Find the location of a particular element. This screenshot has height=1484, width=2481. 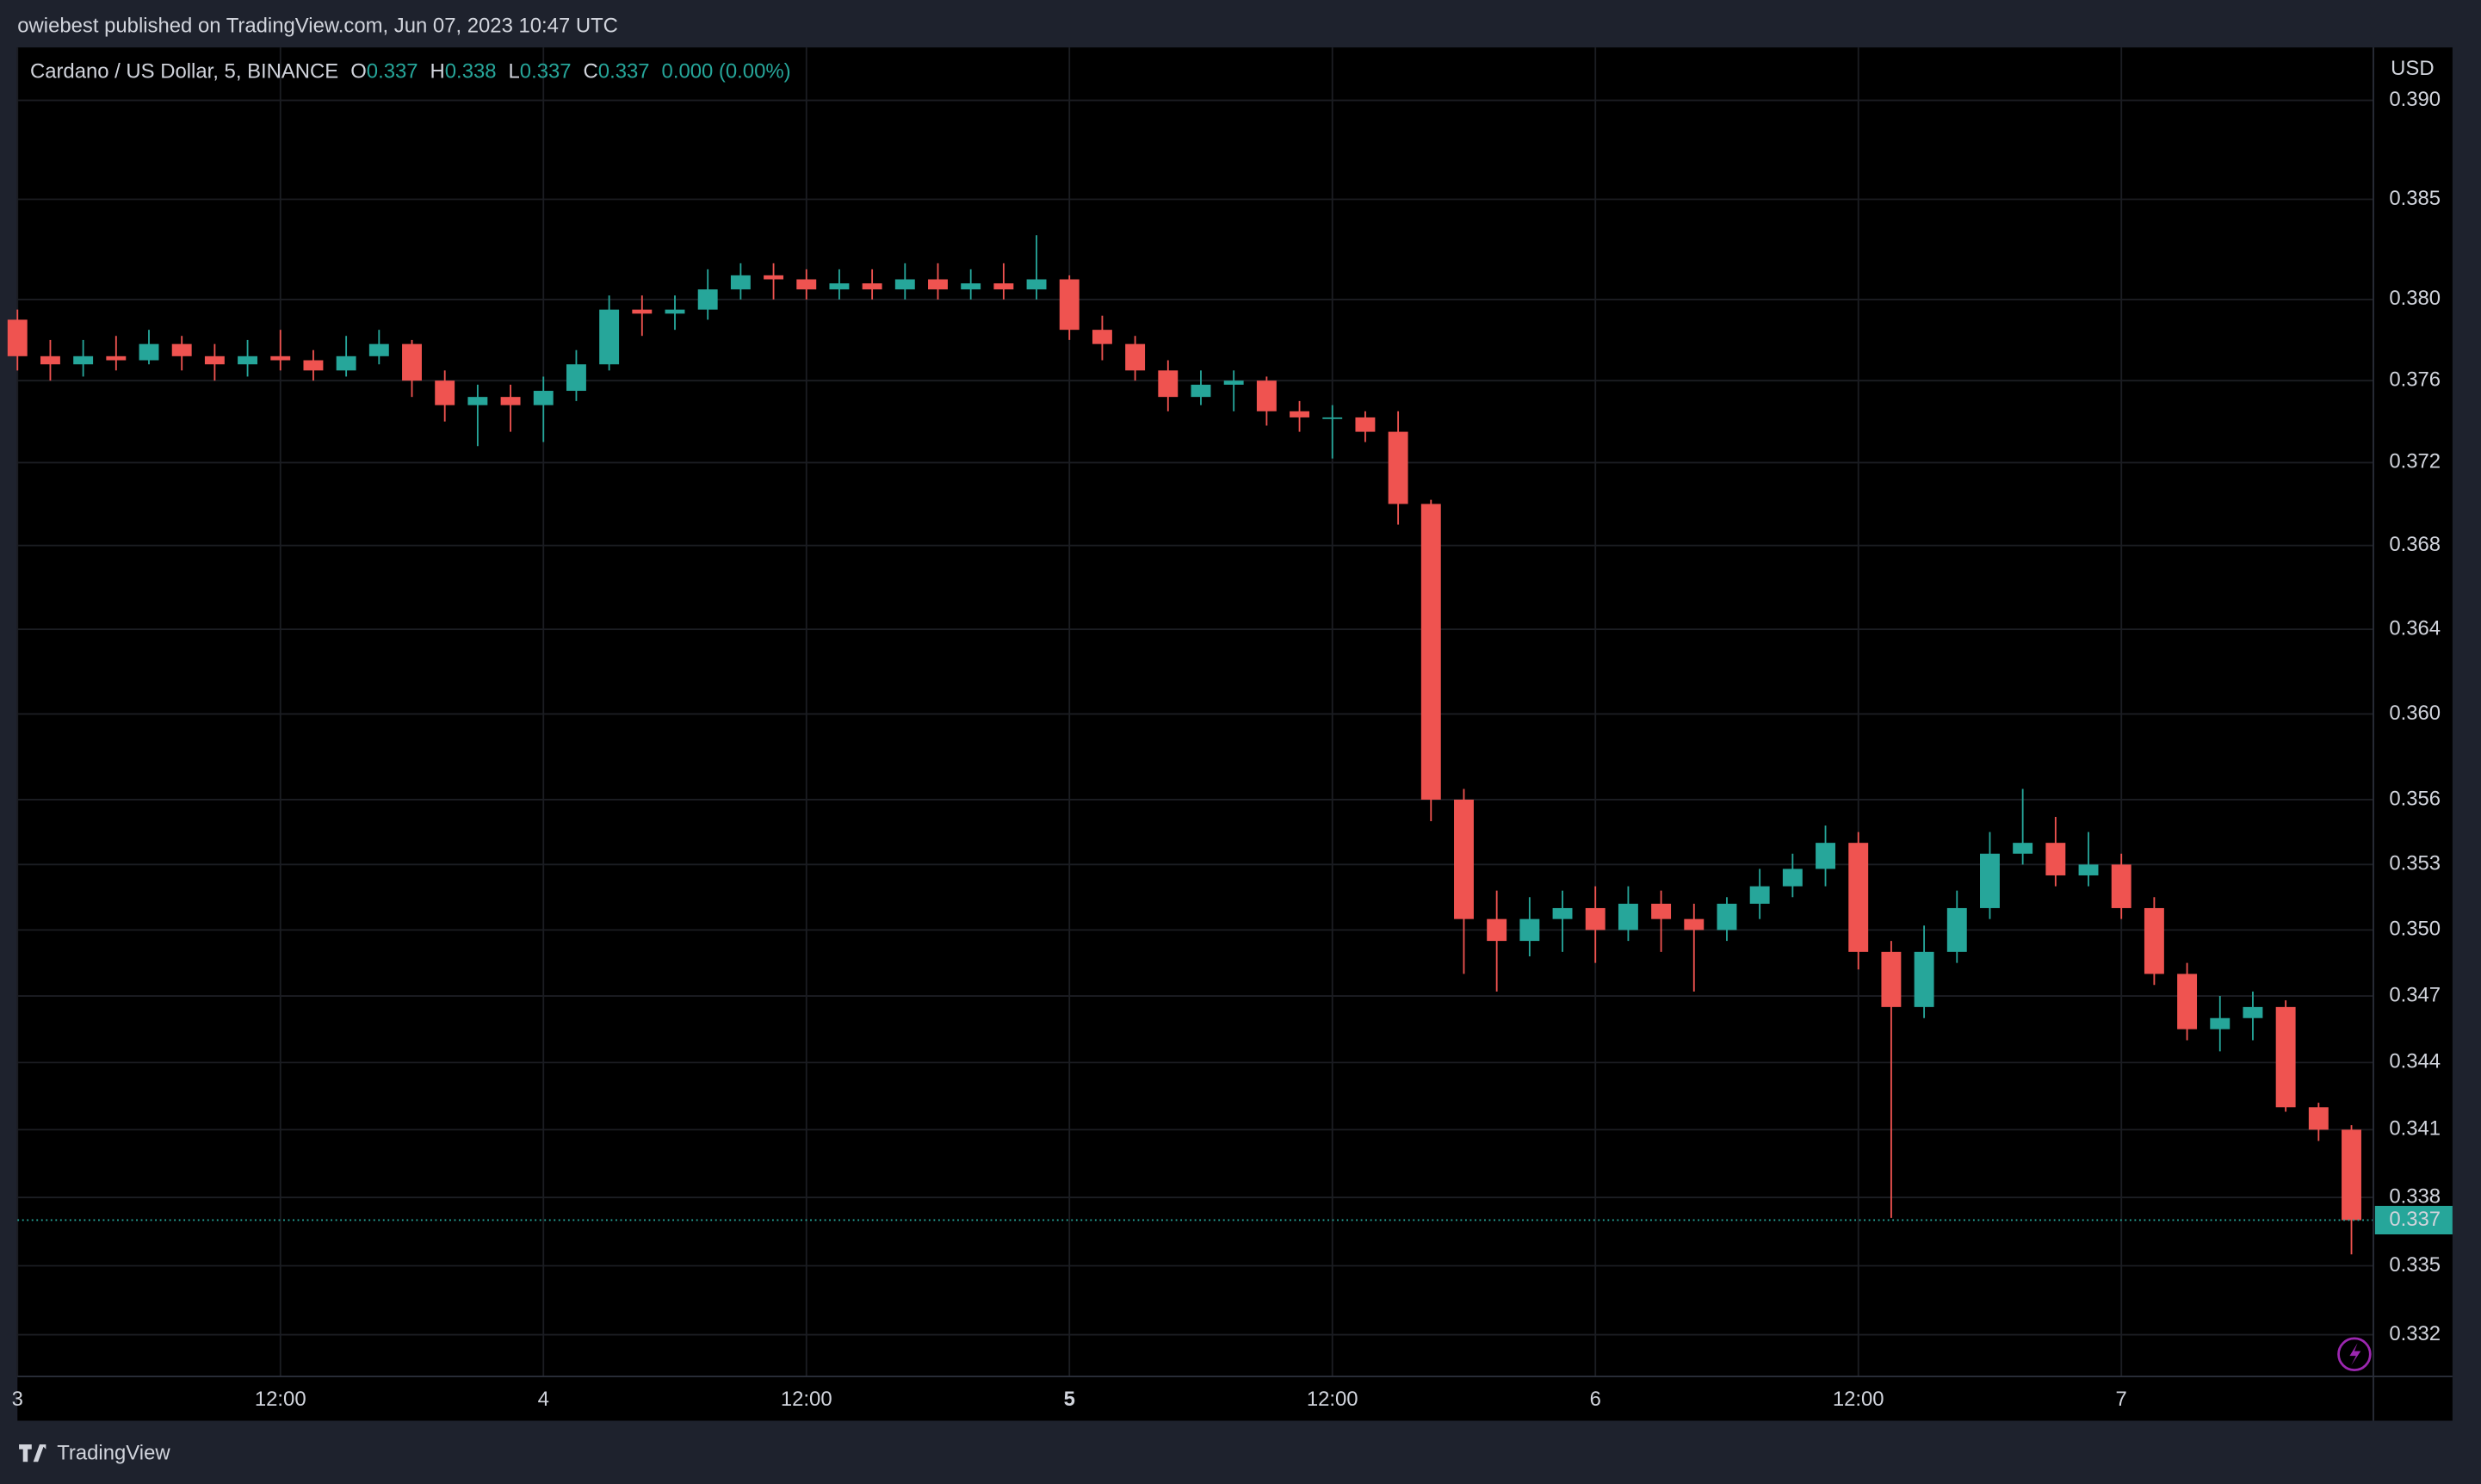

last-price-label: 0.337 is located at coordinates (2415, 1219).